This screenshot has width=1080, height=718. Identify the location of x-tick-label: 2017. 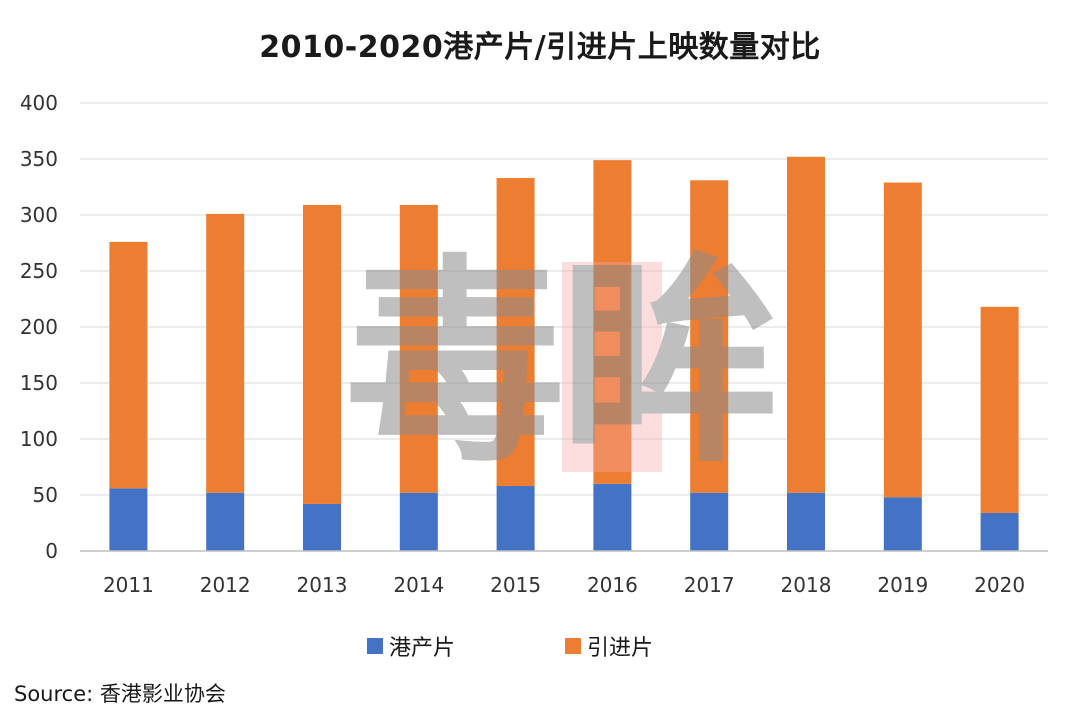
(709, 585).